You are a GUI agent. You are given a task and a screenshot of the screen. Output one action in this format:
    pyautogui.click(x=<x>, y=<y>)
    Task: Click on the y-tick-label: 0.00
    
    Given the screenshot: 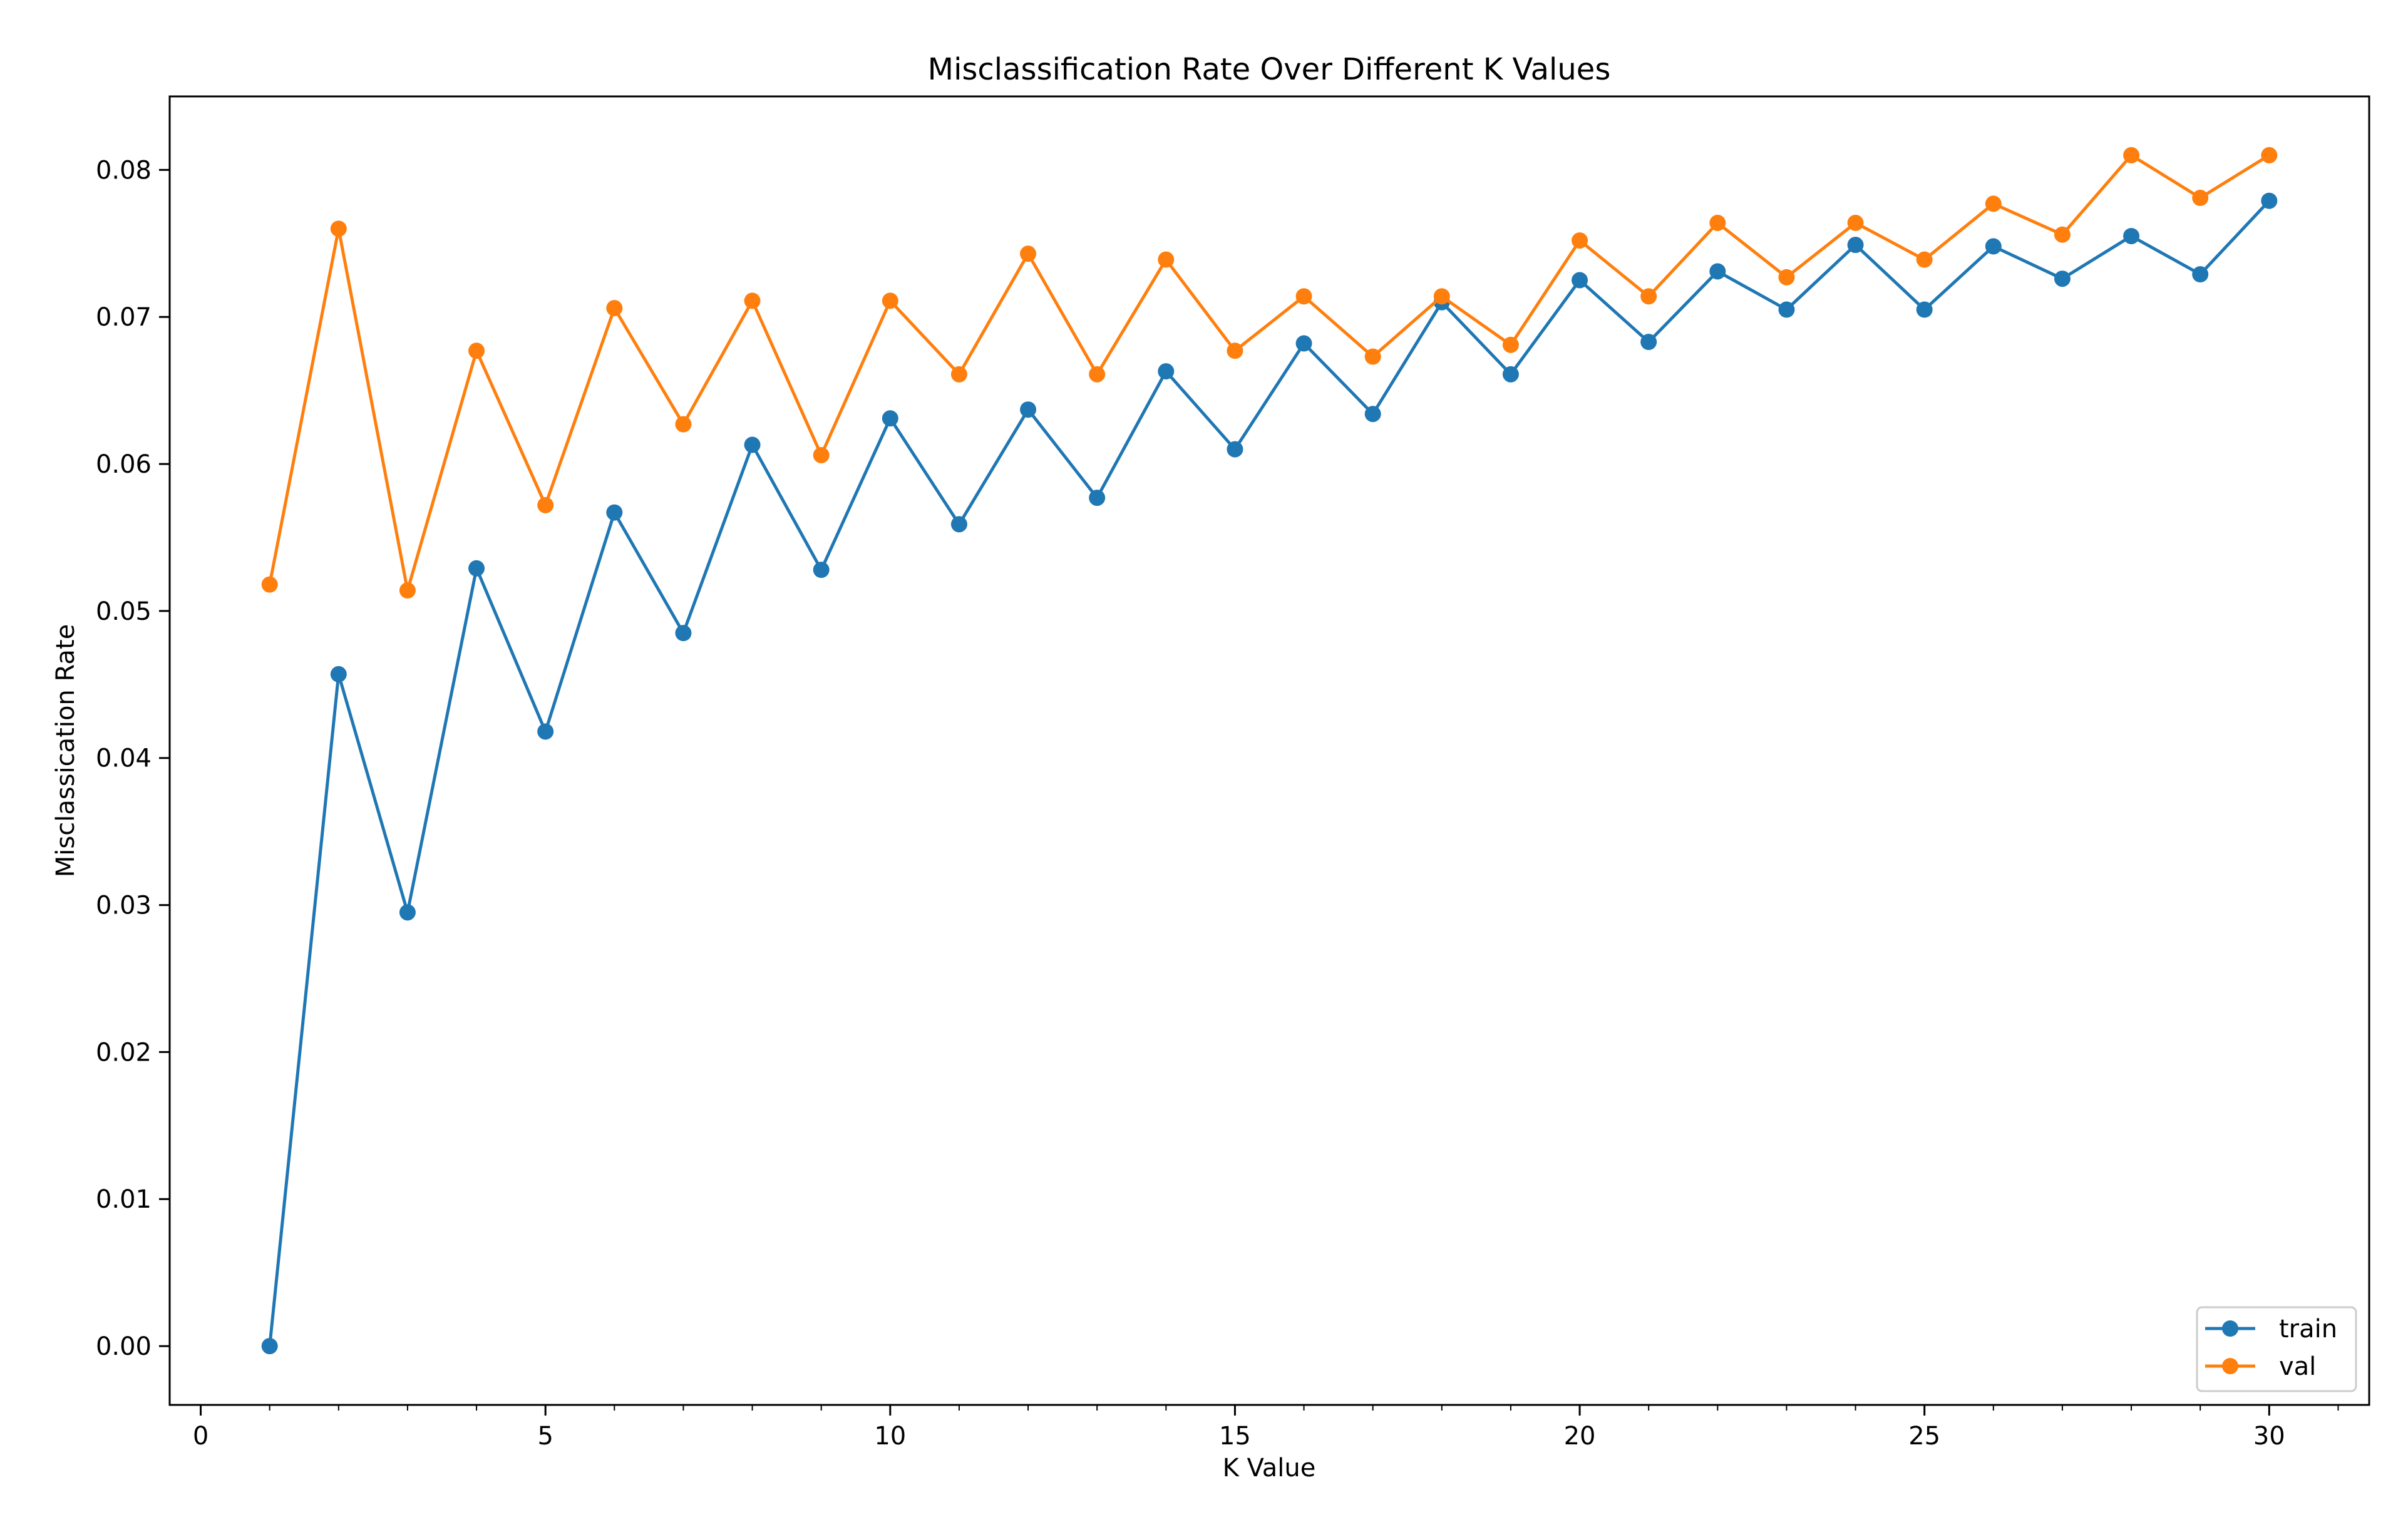 What is the action you would take?
    pyautogui.click(x=124, y=1347)
    